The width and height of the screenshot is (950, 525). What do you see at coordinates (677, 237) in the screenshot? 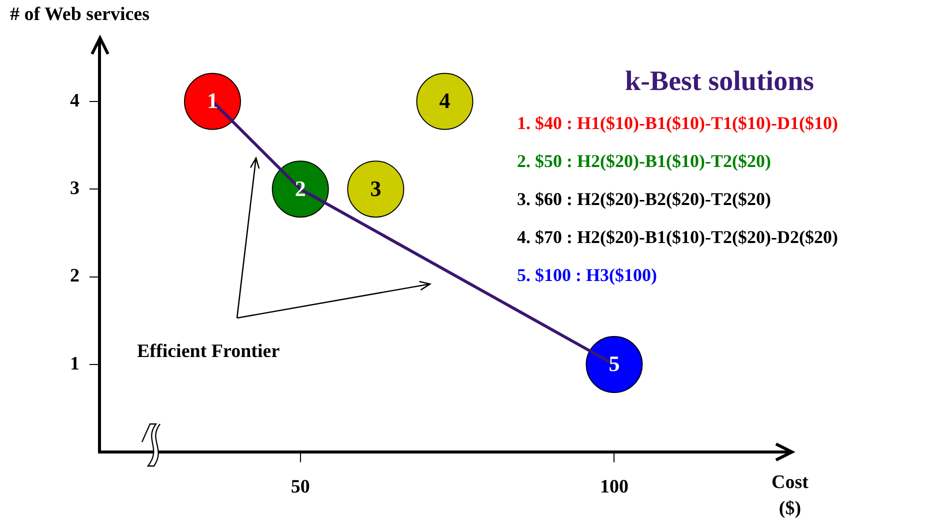
I see `annotation: 4. $70 : H2($20)-B1($10)-T2($20)-D2($20)` at bounding box center [677, 237].